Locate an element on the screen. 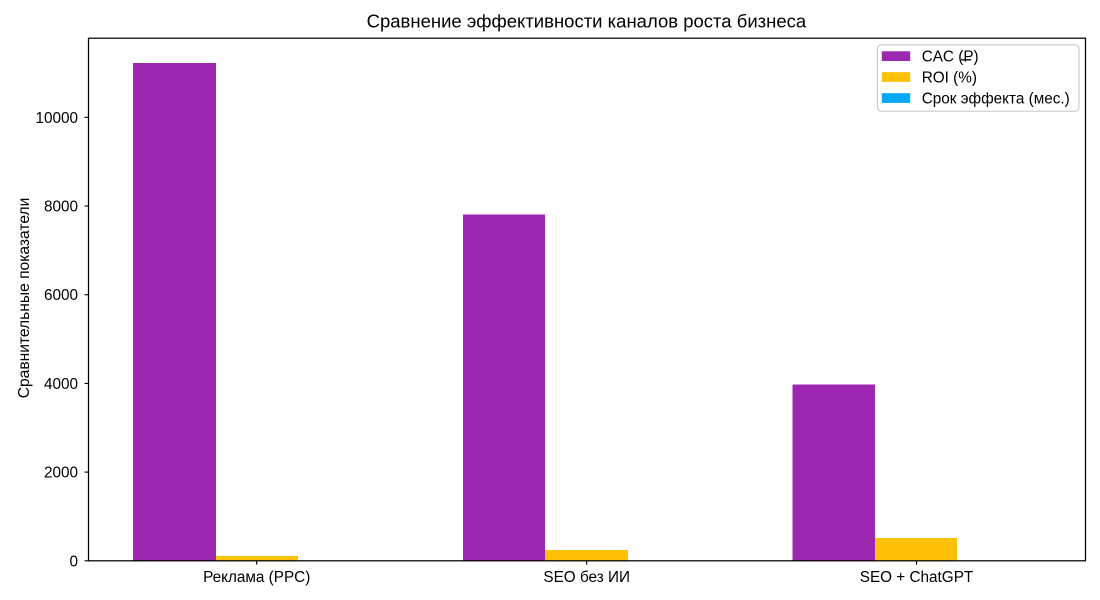 The image size is (1100, 600). svg-text: CAC (Р) is located at coordinates (950, 57).